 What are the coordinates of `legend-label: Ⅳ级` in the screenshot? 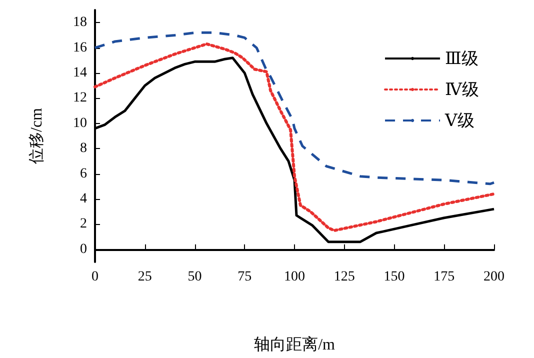 It's located at (462, 89).